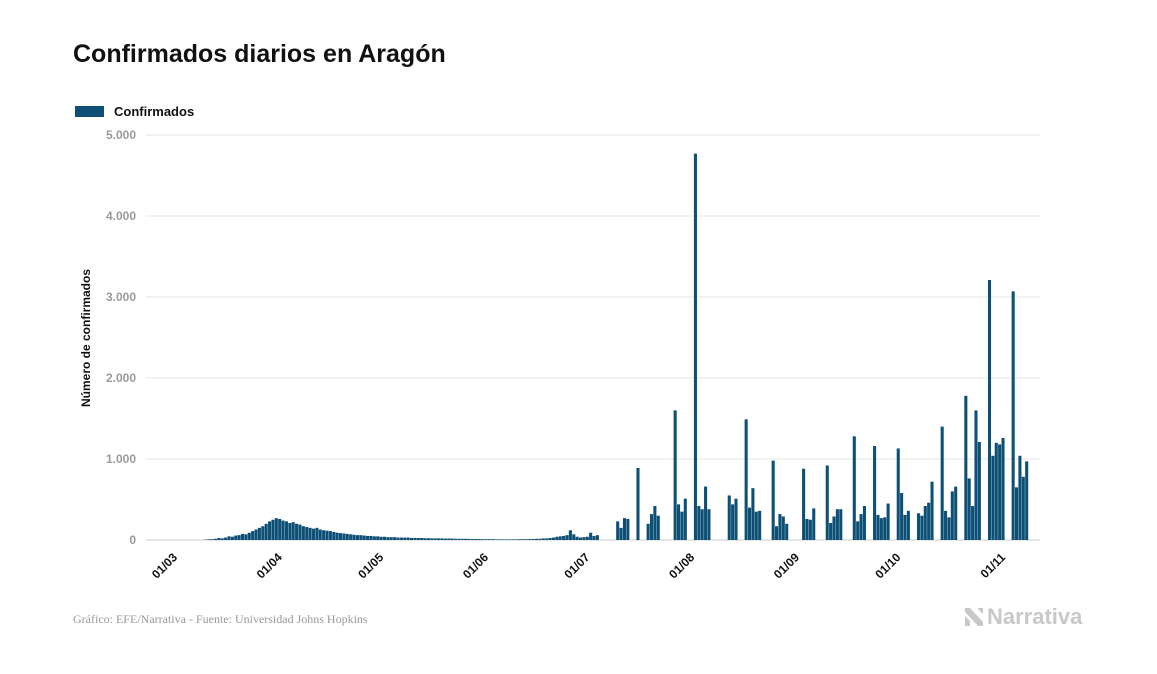  I want to click on y-tick-label: 2.000, so click(121, 378).